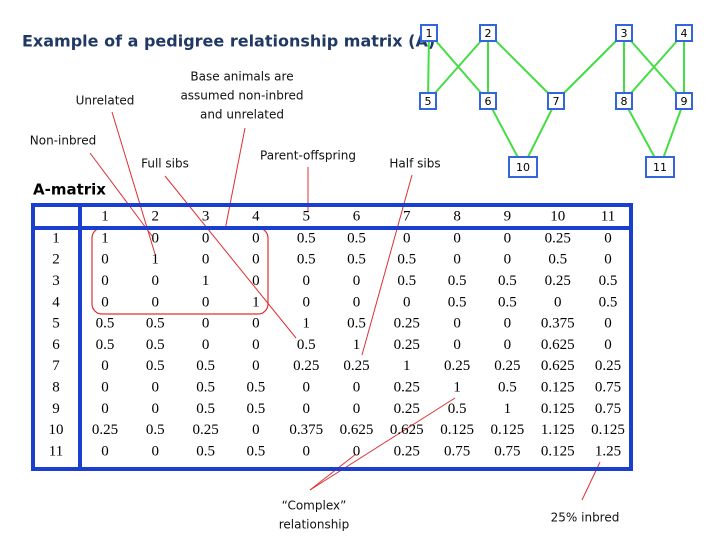 This screenshot has width=720, height=539. Describe the element at coordinates (105, 216) in the screenshot. I see `column-header: 1` at that location.